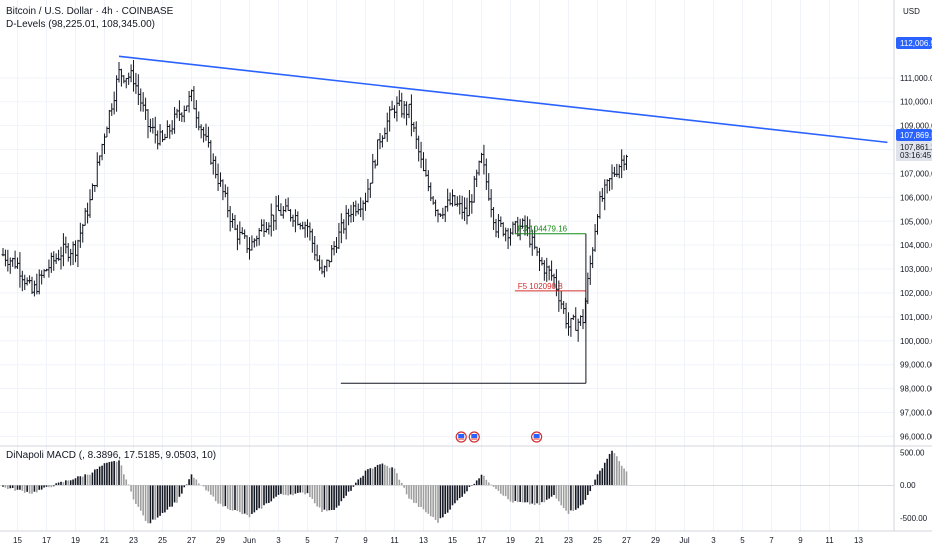 This screenshot has width=932, height=550. I want to click on macd-pane, so click(447, 487).